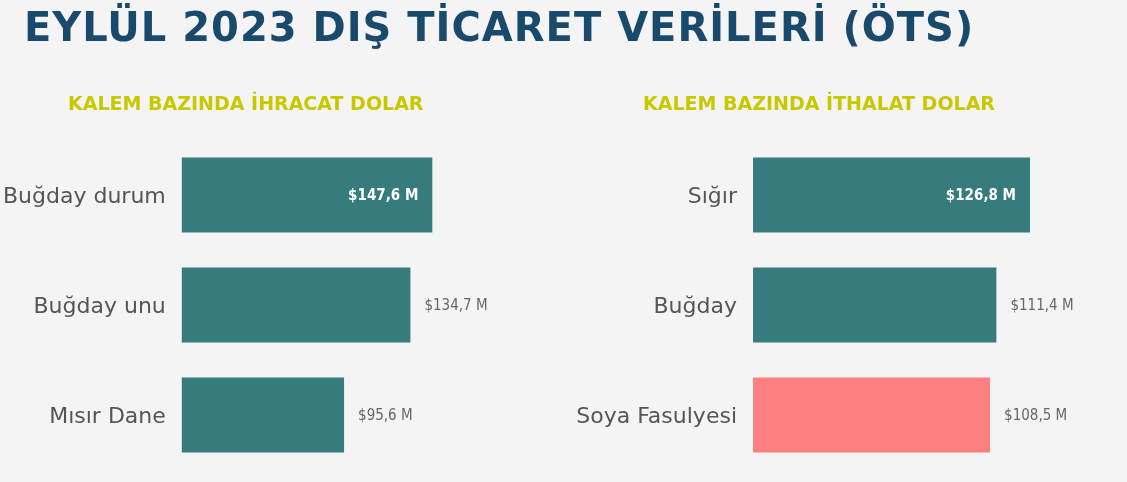 The height and width of the screenshot is (482, 1127). I want to click on y-tick-label: Buğday, so click(695, 305).